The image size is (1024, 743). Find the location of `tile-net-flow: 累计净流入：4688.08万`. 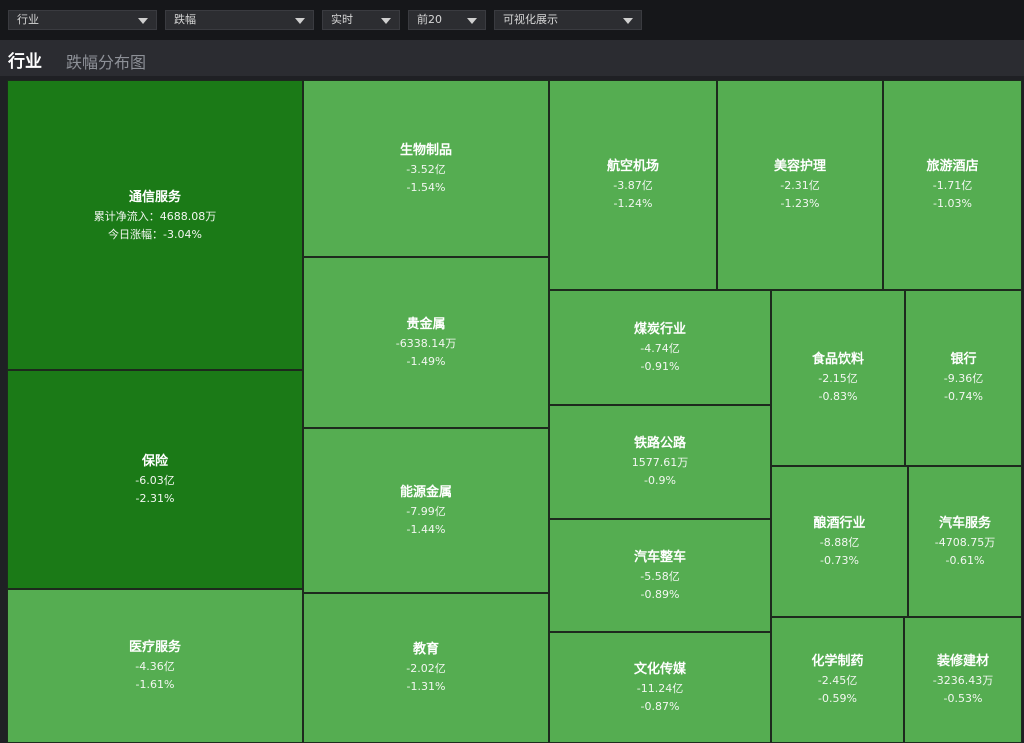

tile-net-flow: 累计净流入：4688.08万 is located at coordinates (155, 216).